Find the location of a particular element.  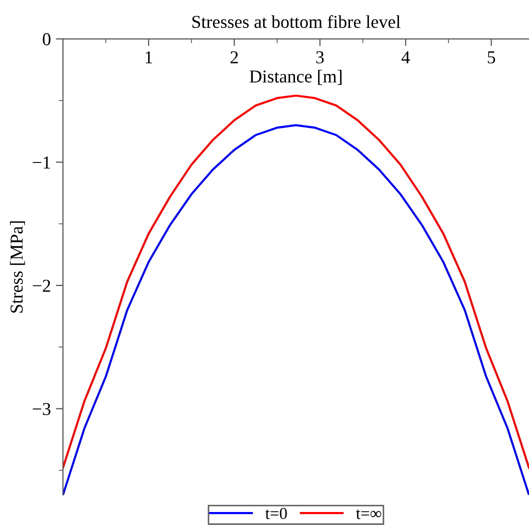

chart-title: Stresses at bottom fibre level is located at coordinates (296, 21).